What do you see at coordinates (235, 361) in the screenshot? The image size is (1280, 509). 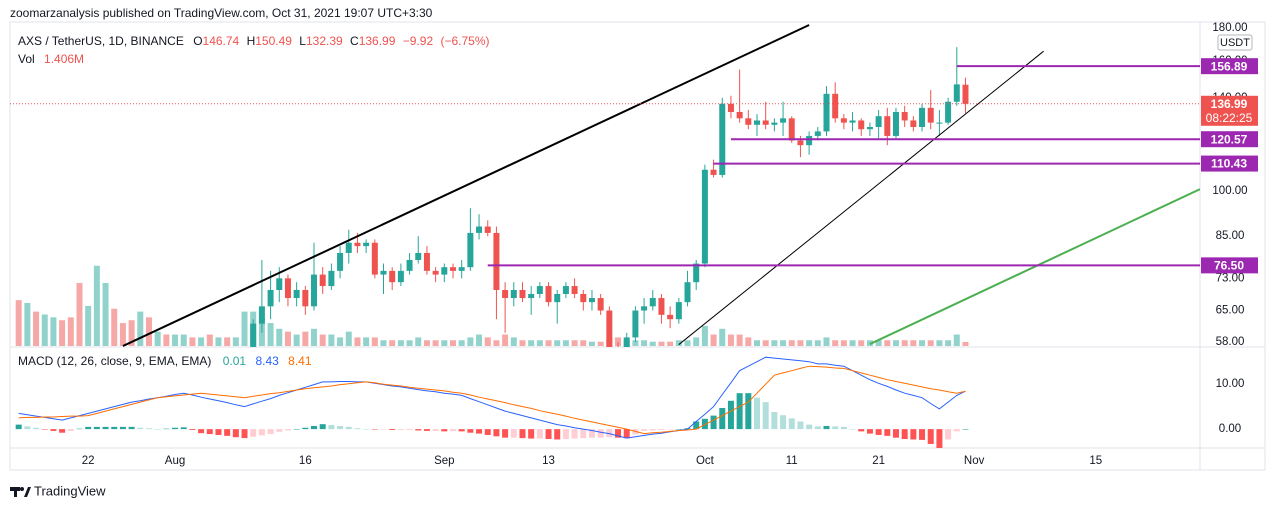 I see `macd-hist-value: 0.01` at bounding box center [235, 361].